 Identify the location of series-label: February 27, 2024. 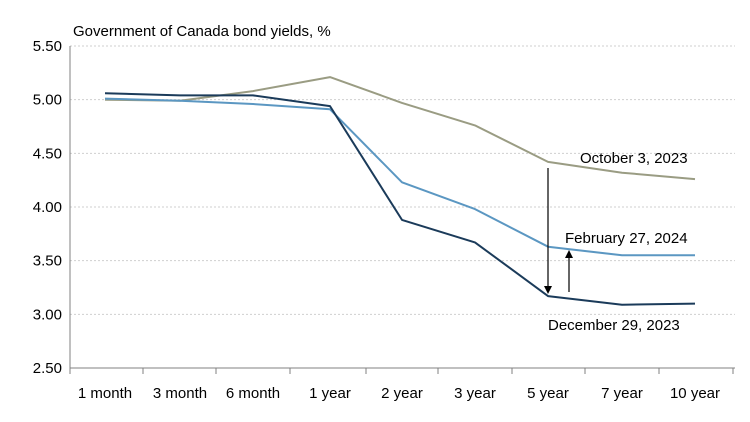
(626, 238).